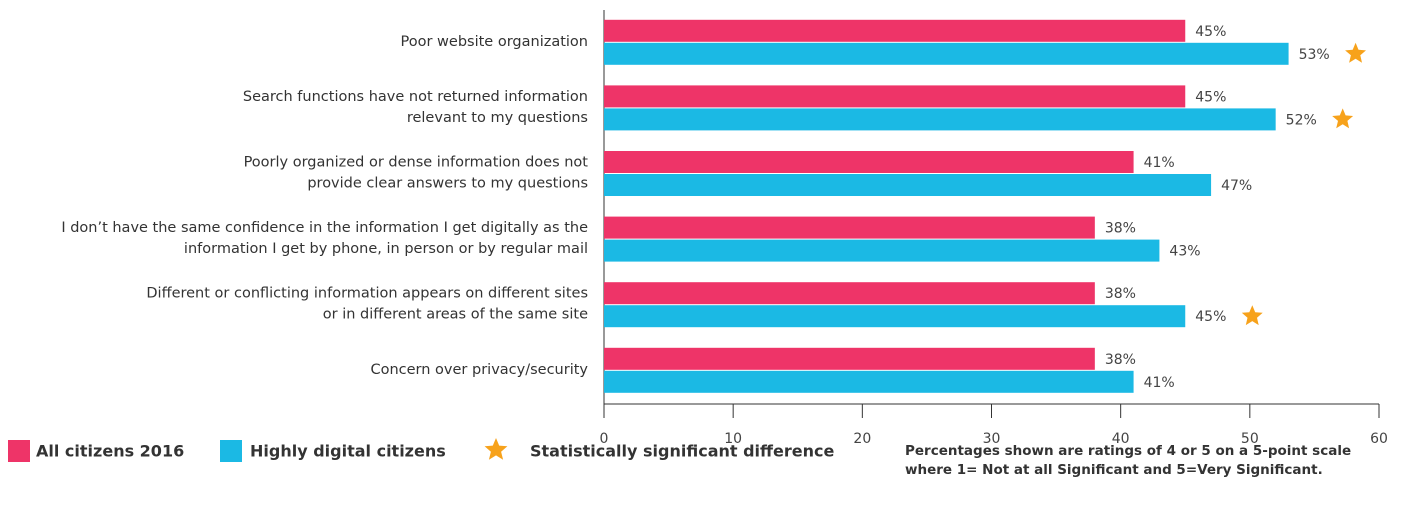 Image resolution: width=1406 pixels, height=508 pixels. I want to click on legend-star, so click(496, 449).